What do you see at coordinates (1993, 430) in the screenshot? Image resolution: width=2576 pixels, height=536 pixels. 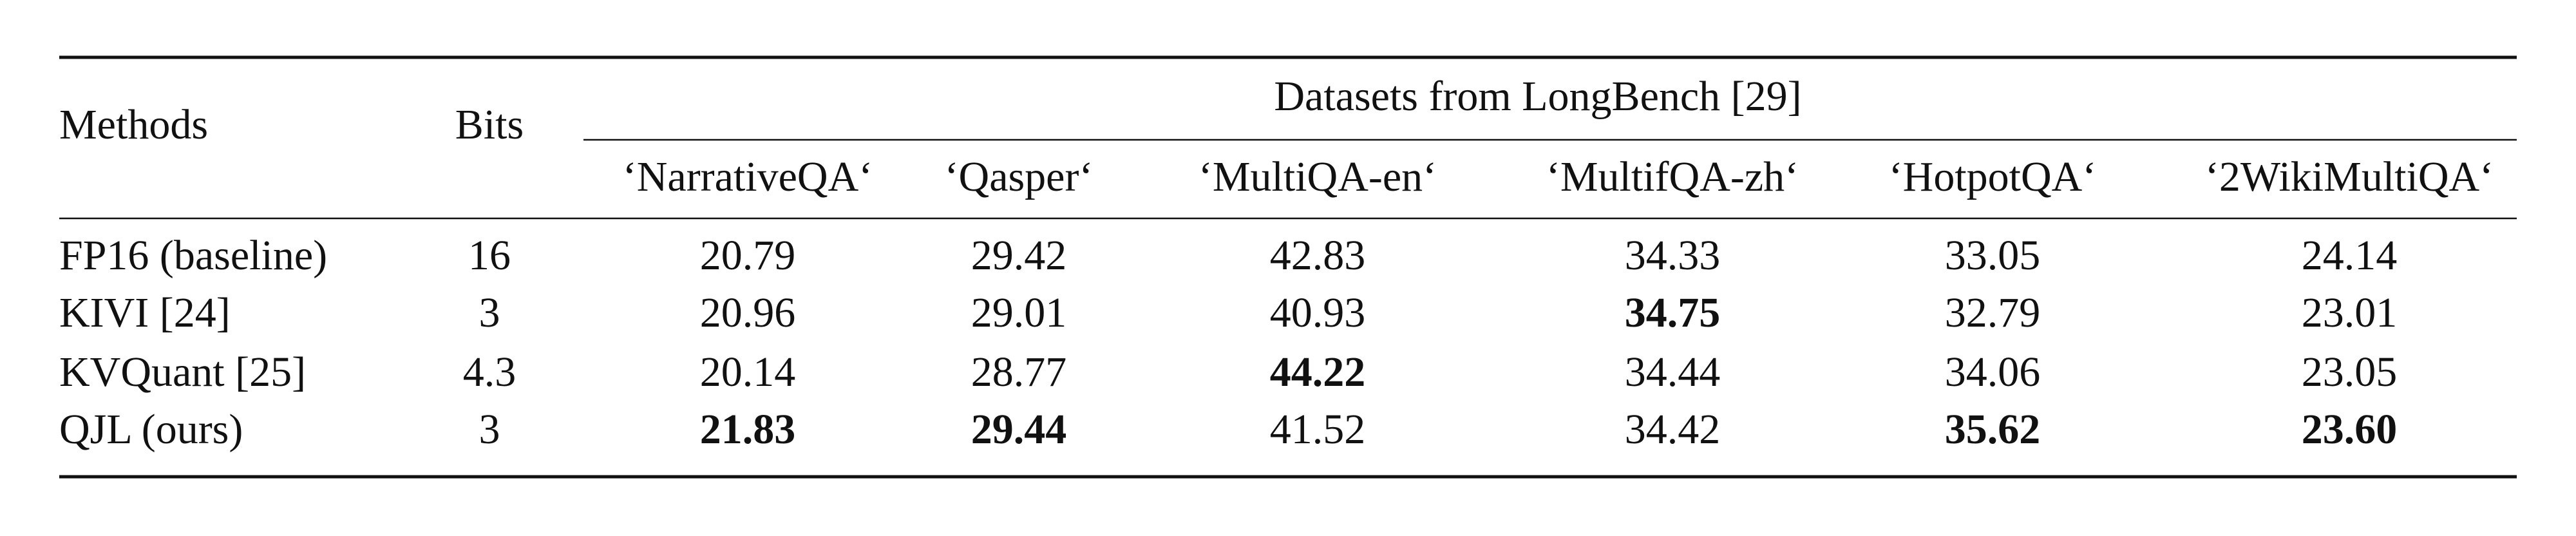 I see `score-cell: 35.62` at bounding box center [1993, 430].